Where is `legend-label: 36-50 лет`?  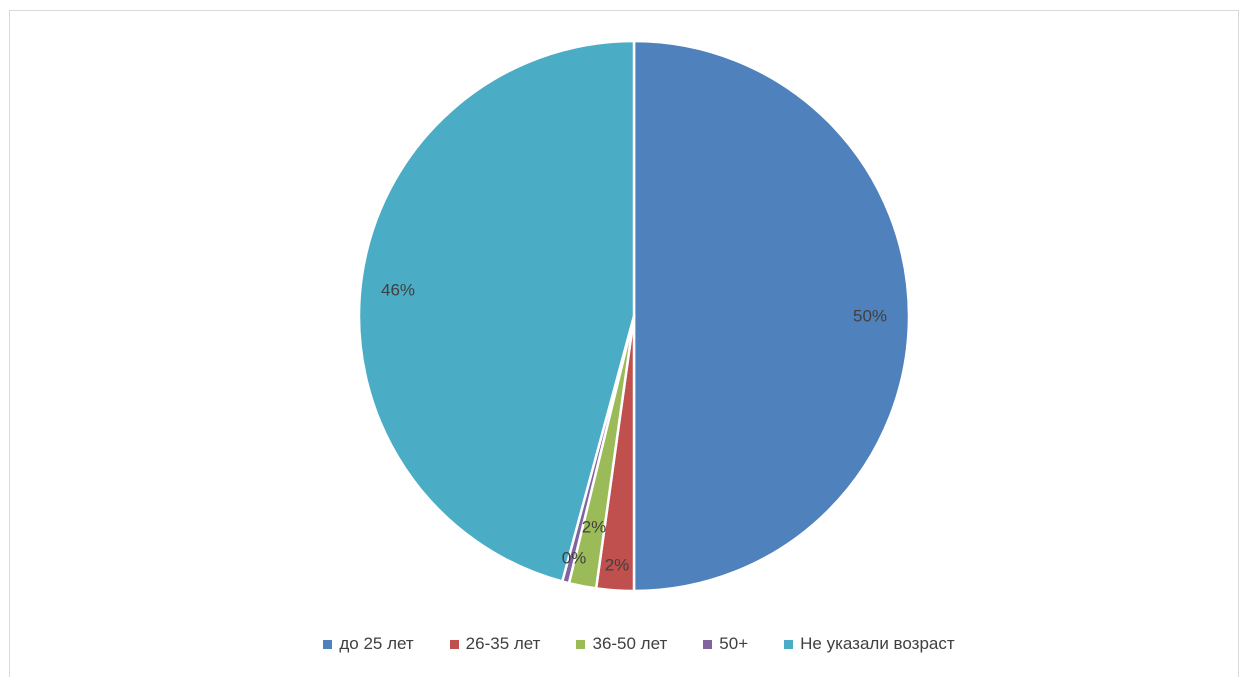 legend-label: 36-50 лет is located at coordinates (630, 643).